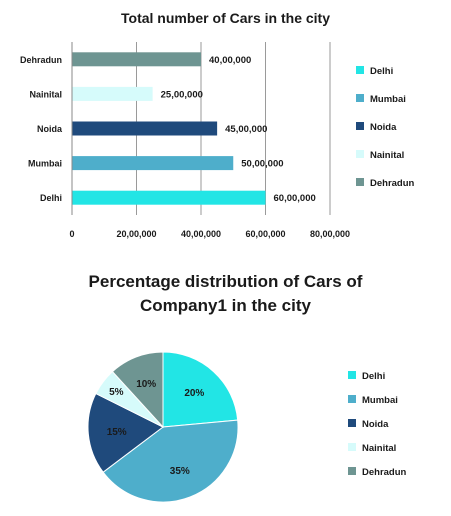 The image size is (451, 516). What do you see at coordinates (360, 98) in the screenshot?
I see `legend-swatch-mumbai` at bounding box center [360, 98].